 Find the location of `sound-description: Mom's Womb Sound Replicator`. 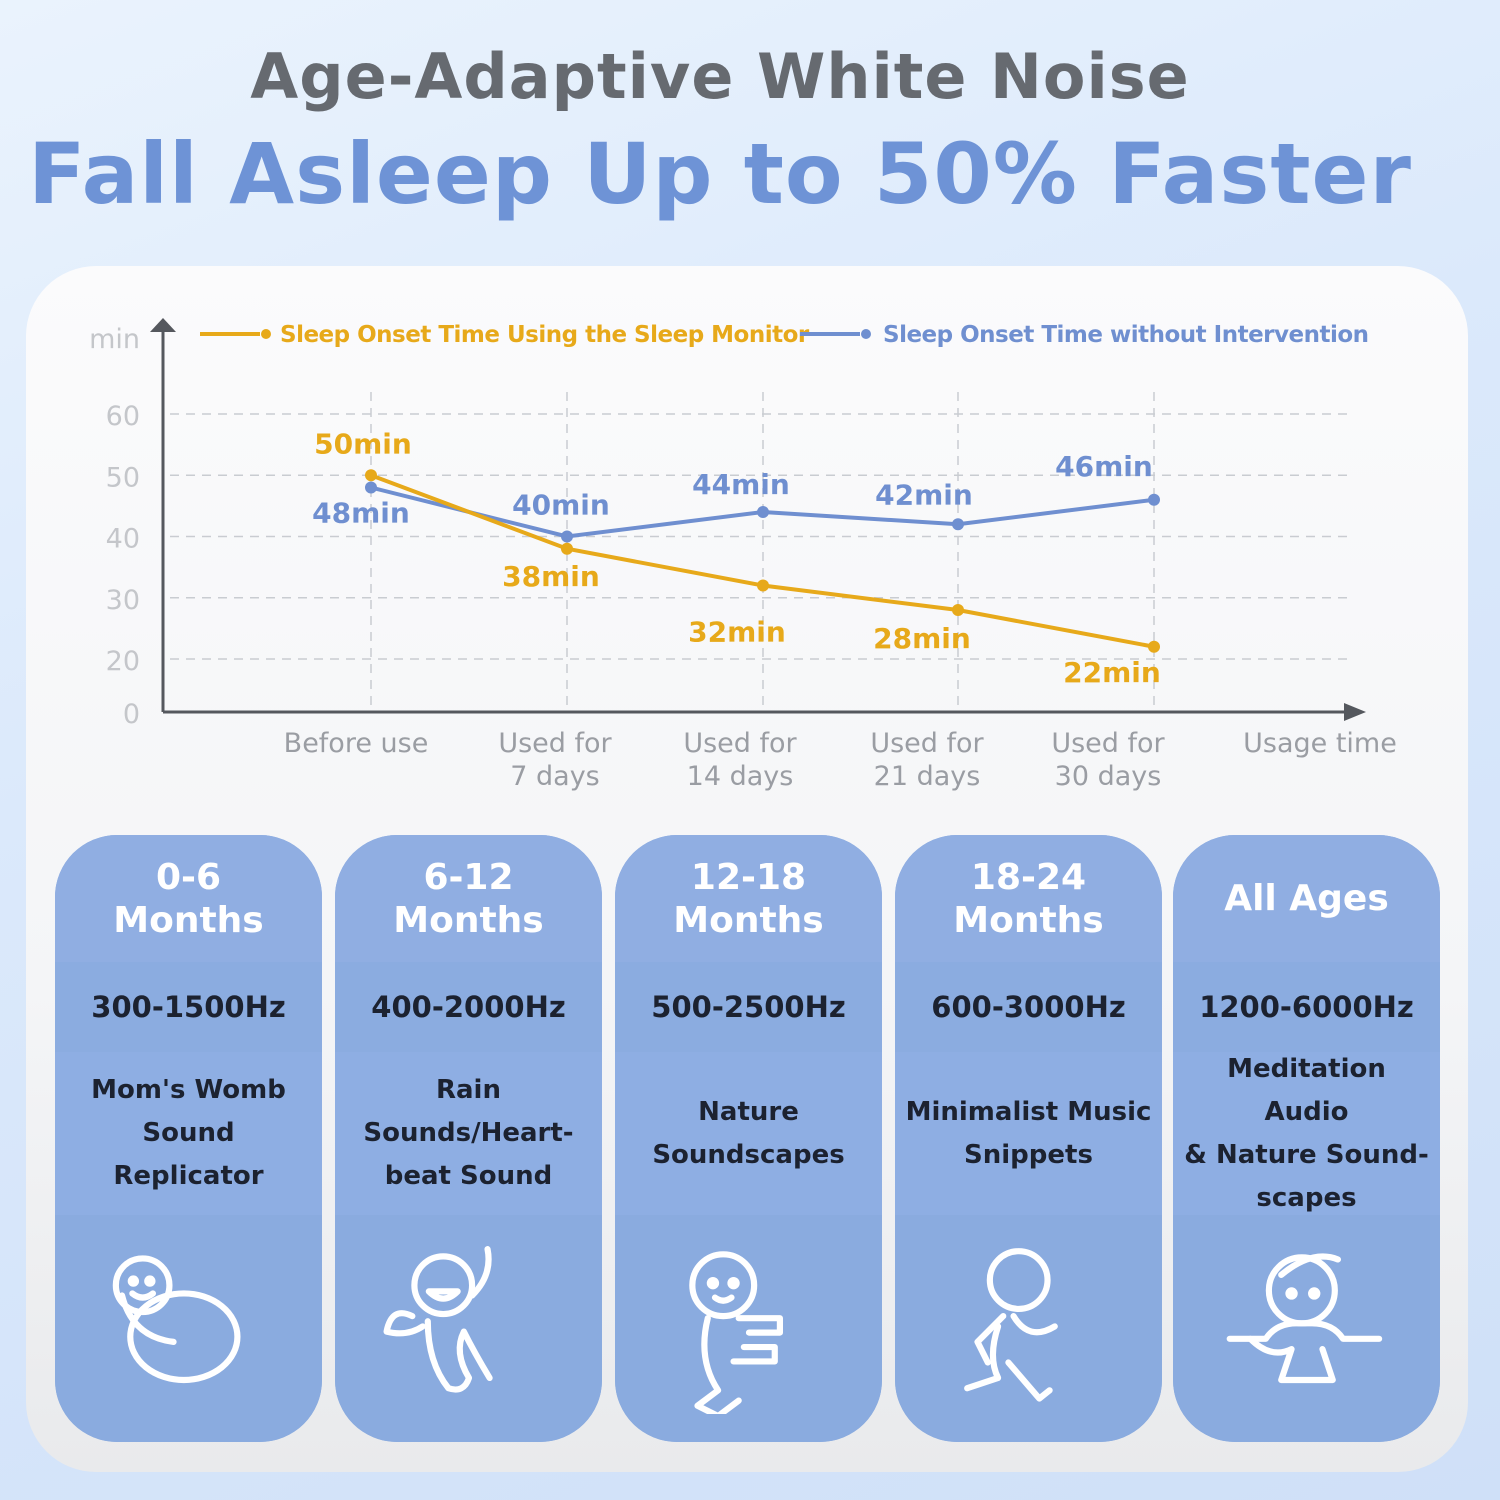

sound-description: Mom's Womb Sound Replicator is located at coordinates (188, 1133).